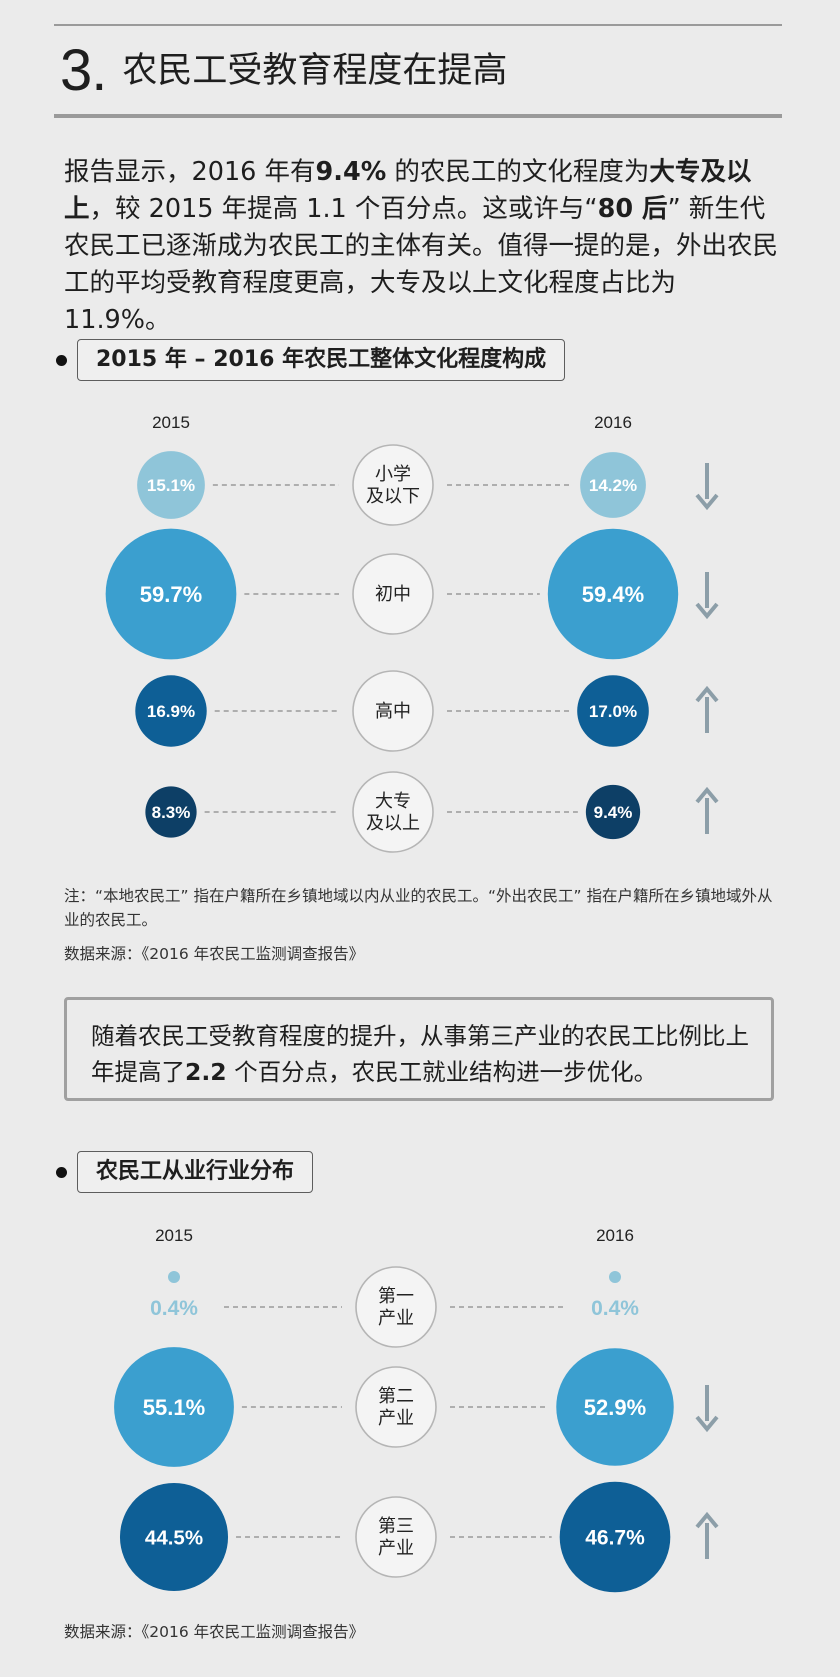 This screenshot has height=1677, width=840. Describe the element at coordinates (343, 209) in the screenshot. I see `intro-text-3: ，较 2015 年提高 1.1 个百分点。这或许与“` at that location.